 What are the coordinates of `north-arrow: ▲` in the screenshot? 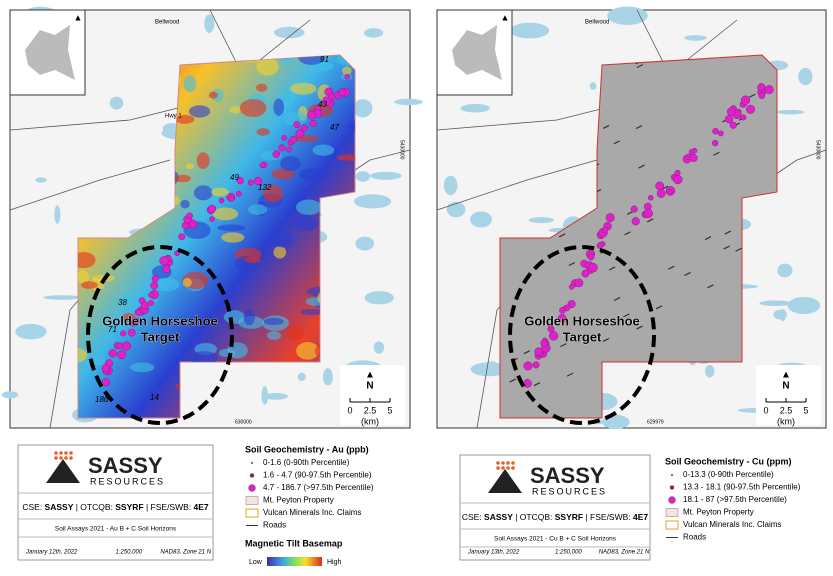 It's located at (786, 375).